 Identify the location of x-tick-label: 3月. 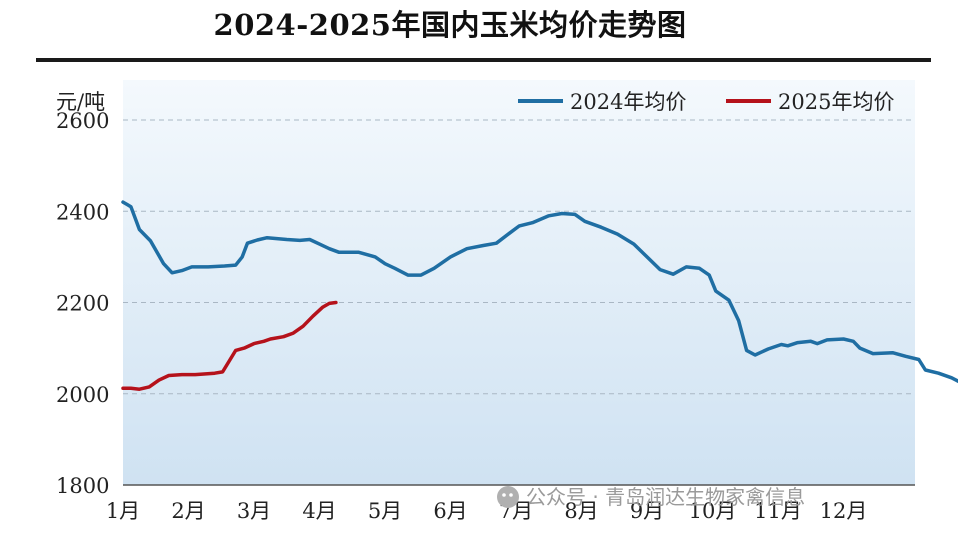
(254, 511).